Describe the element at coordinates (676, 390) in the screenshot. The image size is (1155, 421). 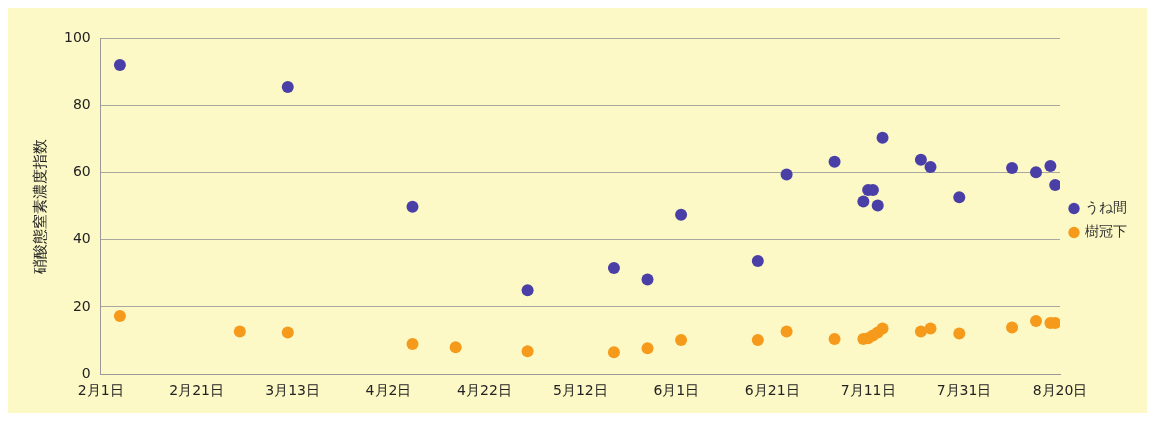
I see `x-tick-label: 6月1日` at that location.